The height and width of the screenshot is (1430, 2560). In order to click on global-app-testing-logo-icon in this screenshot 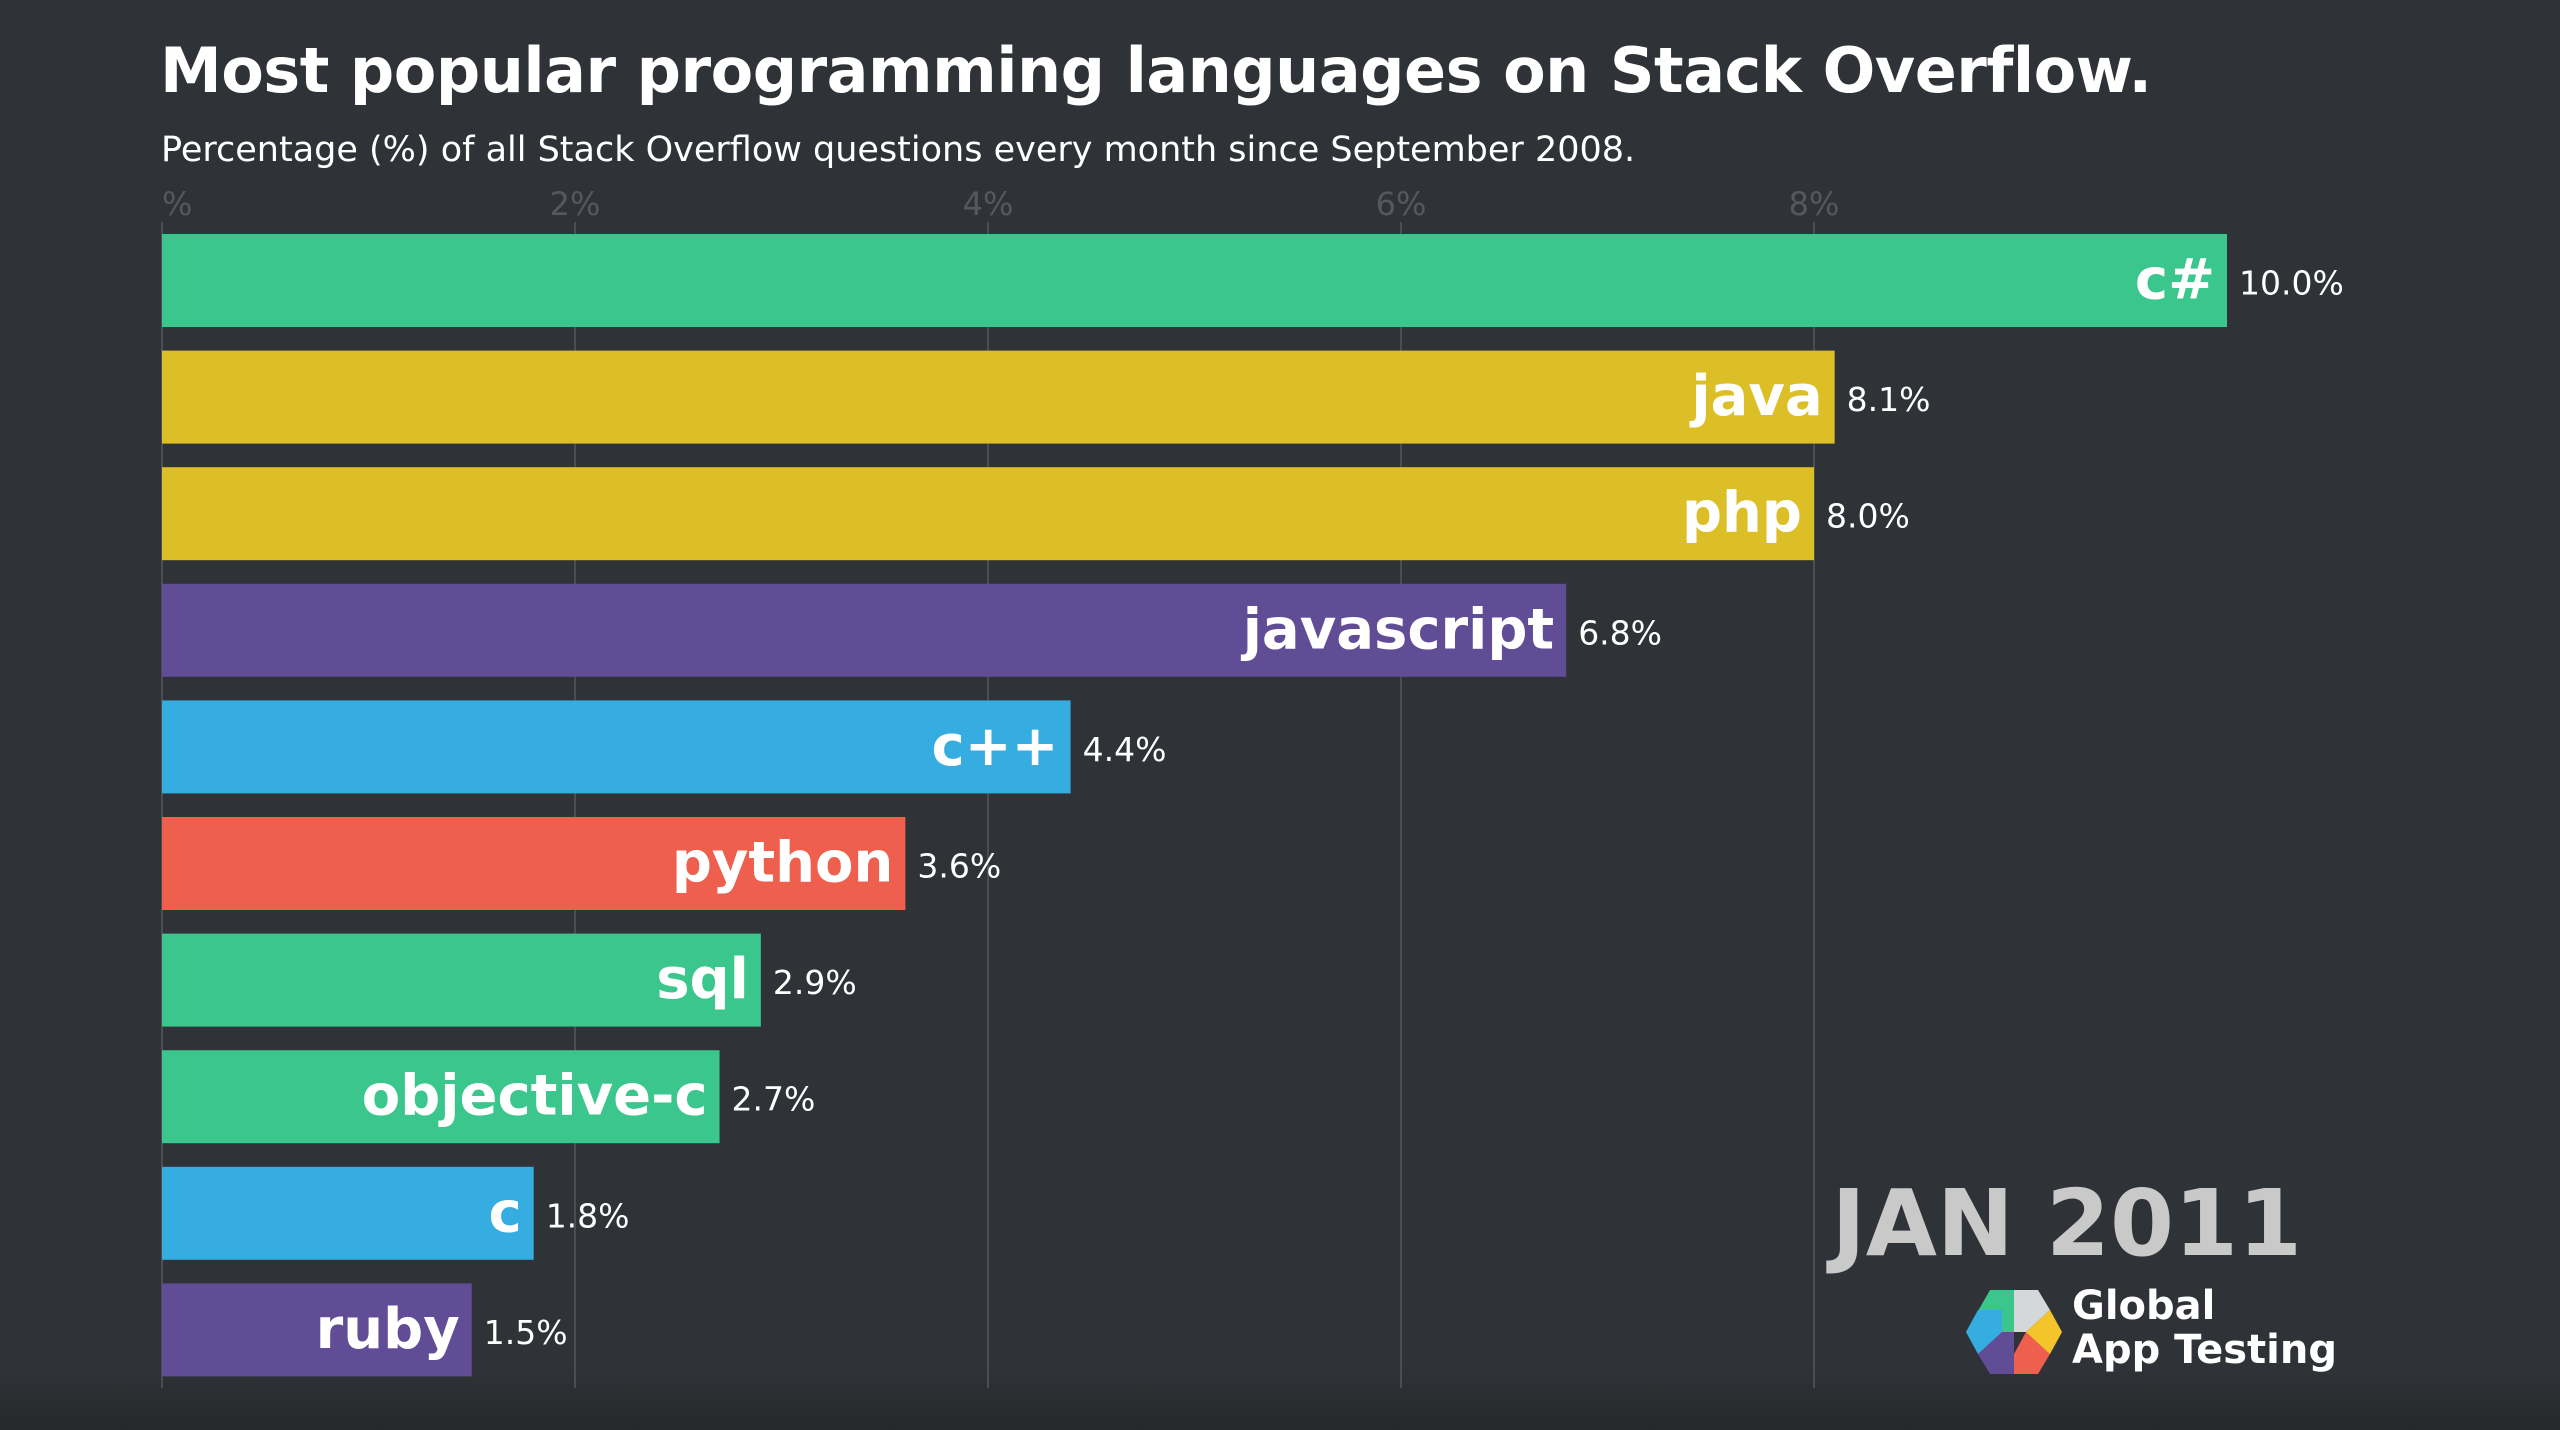, I will do `click(2014, 1332)`.